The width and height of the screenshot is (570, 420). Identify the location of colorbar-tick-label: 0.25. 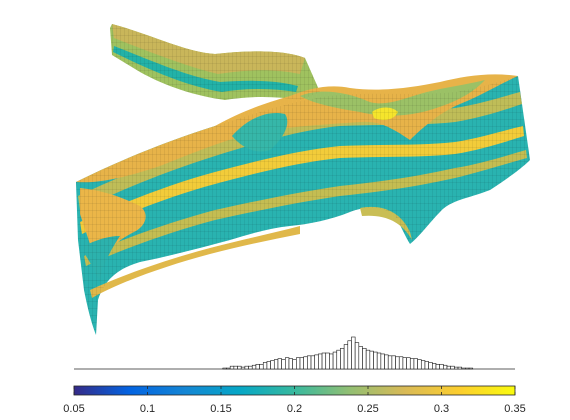
(367, 409).